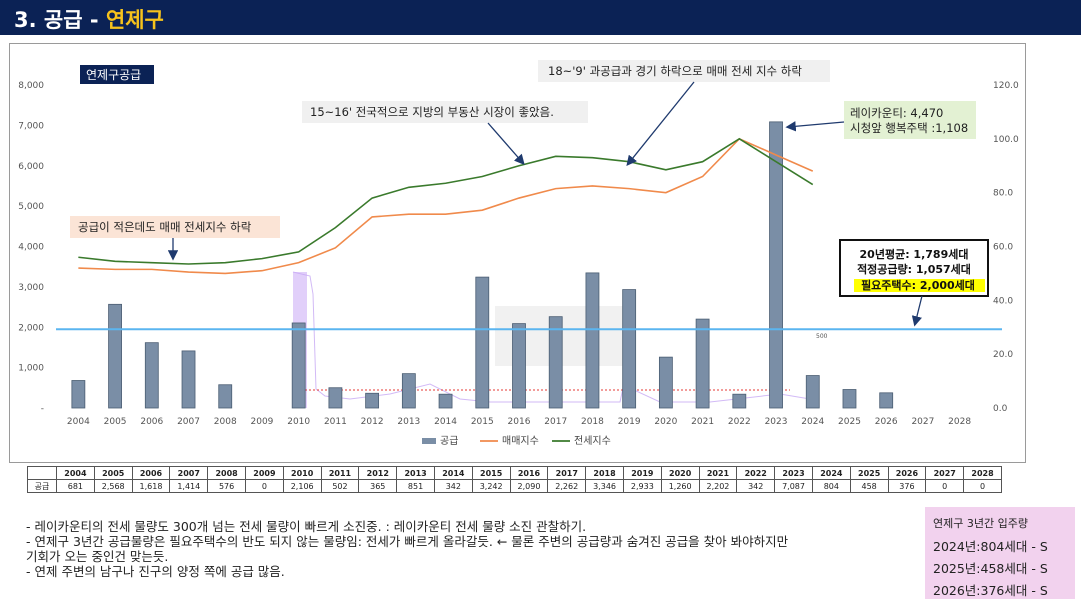  What do you see at coordinates (914, 269) in the screenshot?
I see `annotation-5-line2: 적정공급량: 1,057세대` at bounding box center [914, 269].